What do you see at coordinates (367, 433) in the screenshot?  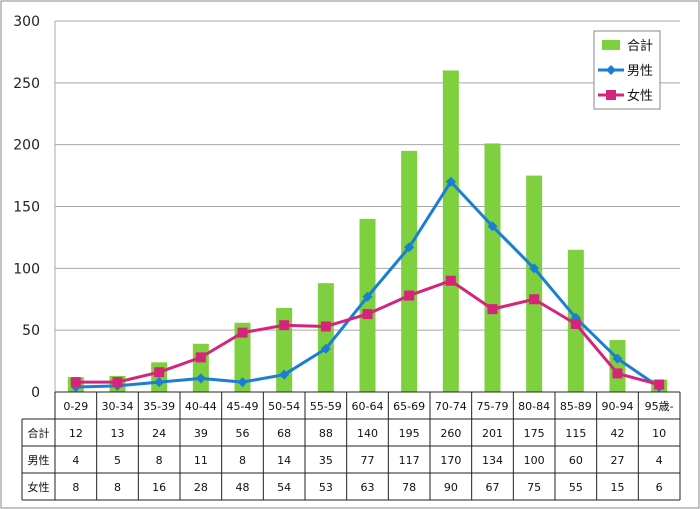 I see `data-label: 140` at bounding box center [367, 433].